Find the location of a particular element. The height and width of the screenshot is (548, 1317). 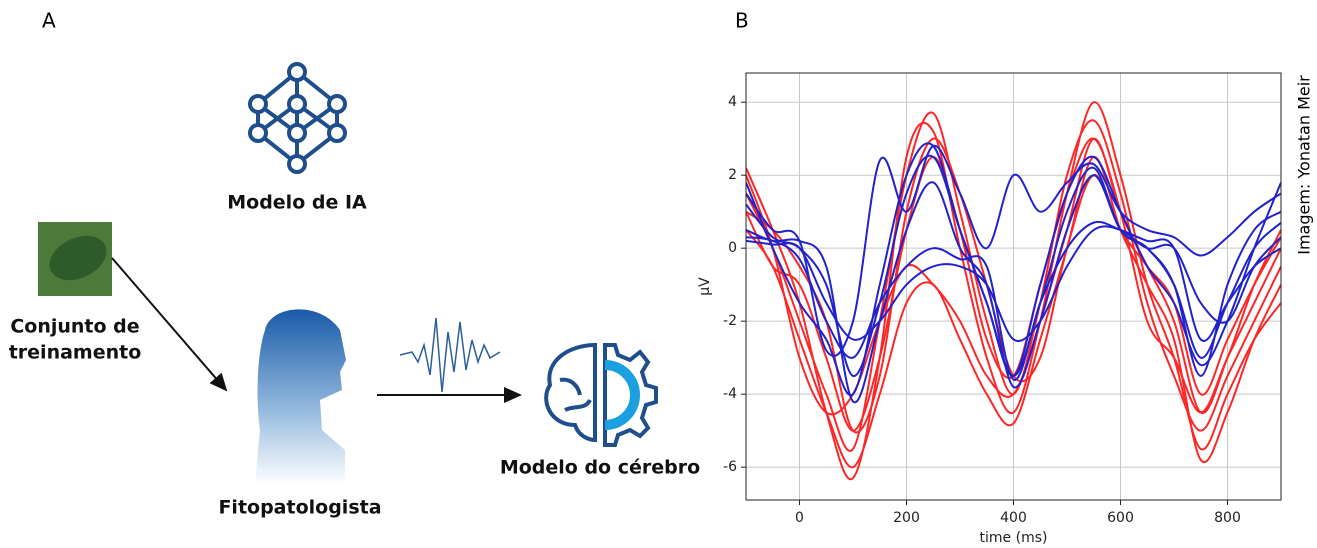

y-tick-label: 4 is located at coordinates (732, 102).